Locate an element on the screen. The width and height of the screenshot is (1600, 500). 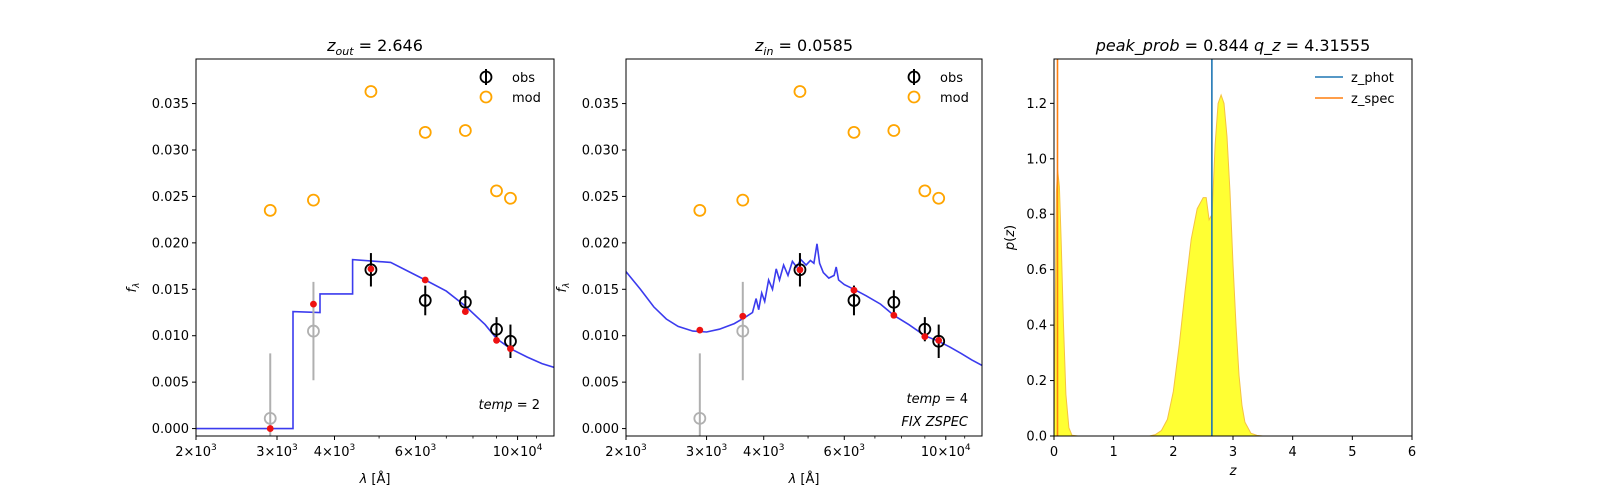
legend-label-mod: mod is located at coordinates (526, 98).